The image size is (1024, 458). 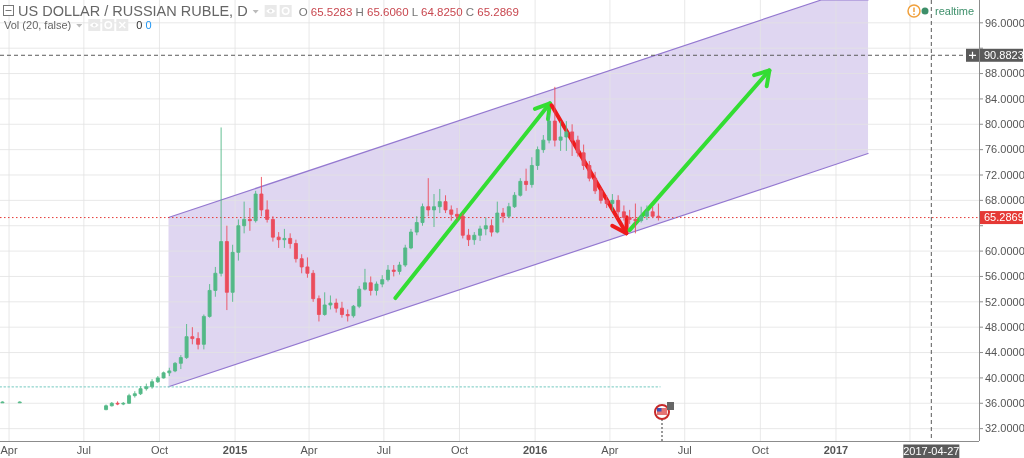 What do you see at coordinates (133, 11) in the screenshot?
I see `chart-title: US DOLLAR / RUSSIAN RUBLE, D` at bounding box center [133, 11].